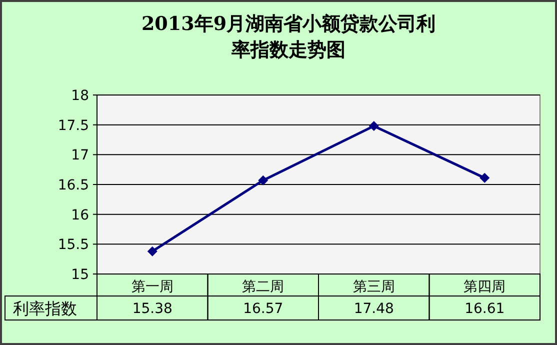 The width and height of the screenshot is (557, 345). What do you see at coordinates (263, 287) in the screenshot?
I see `x-tick-label: 第二周` at bounding box center [263, 287].